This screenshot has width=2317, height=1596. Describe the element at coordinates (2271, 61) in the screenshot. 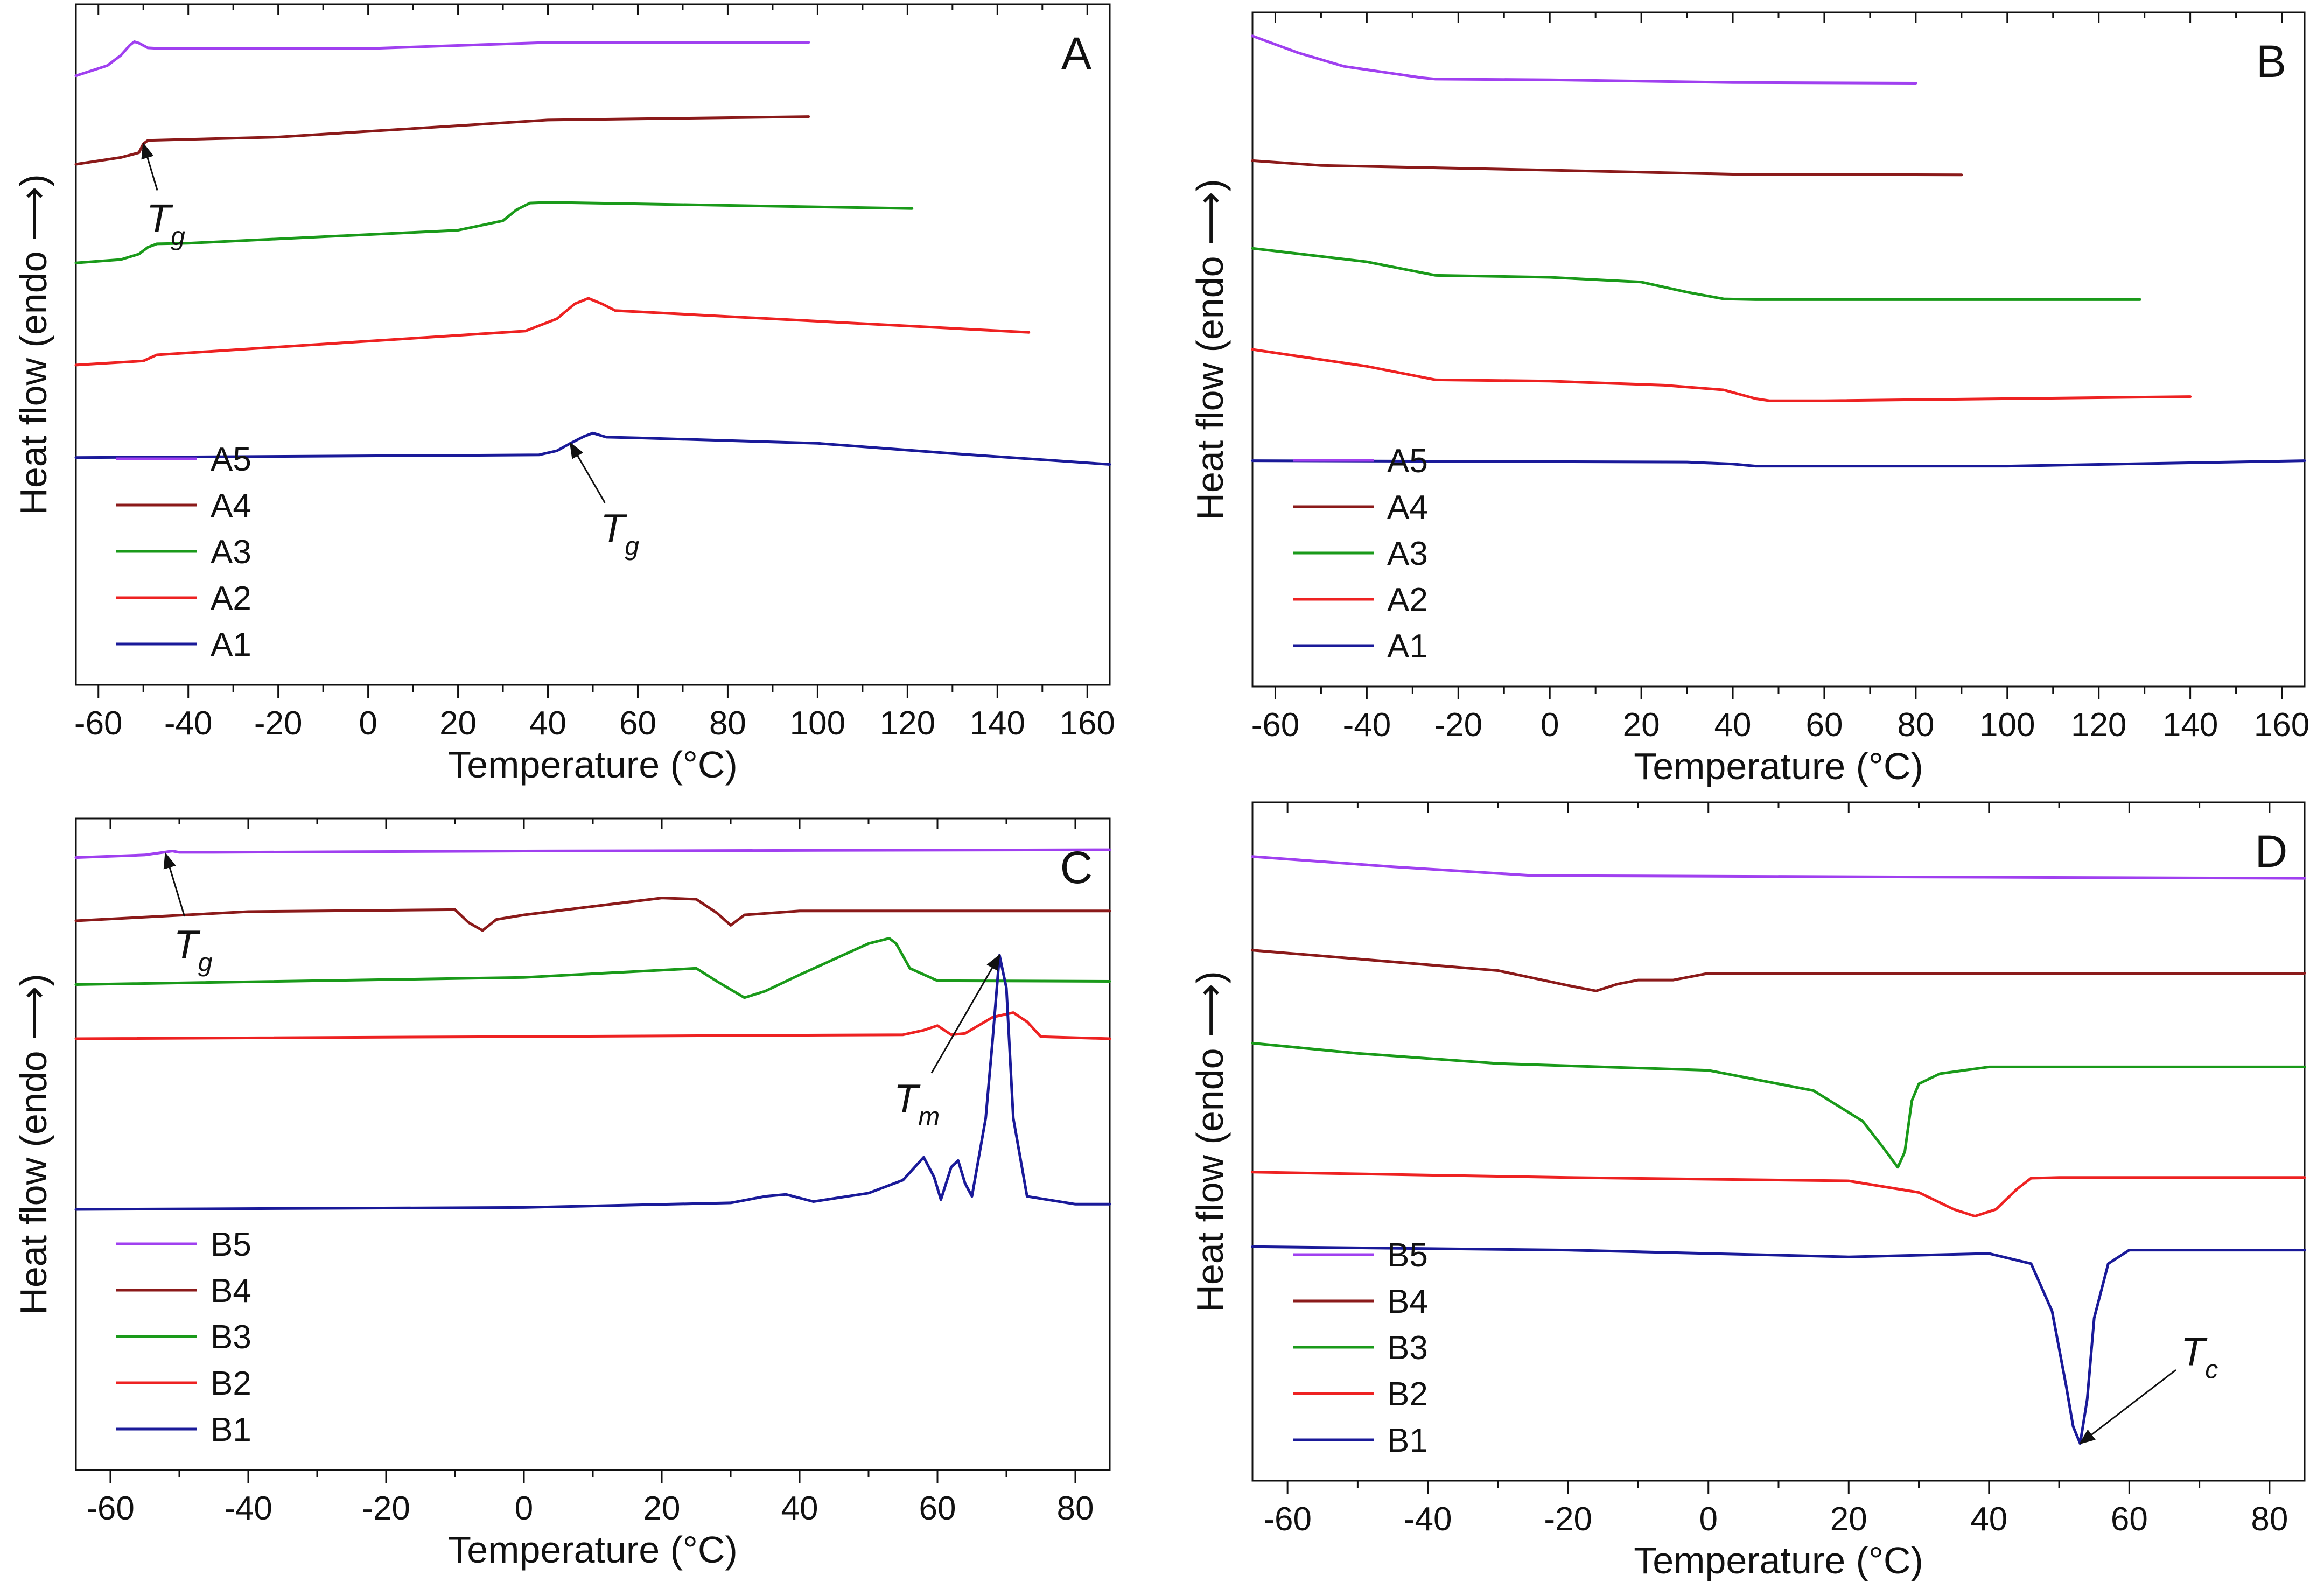

I see `panel-label: B` at that location.